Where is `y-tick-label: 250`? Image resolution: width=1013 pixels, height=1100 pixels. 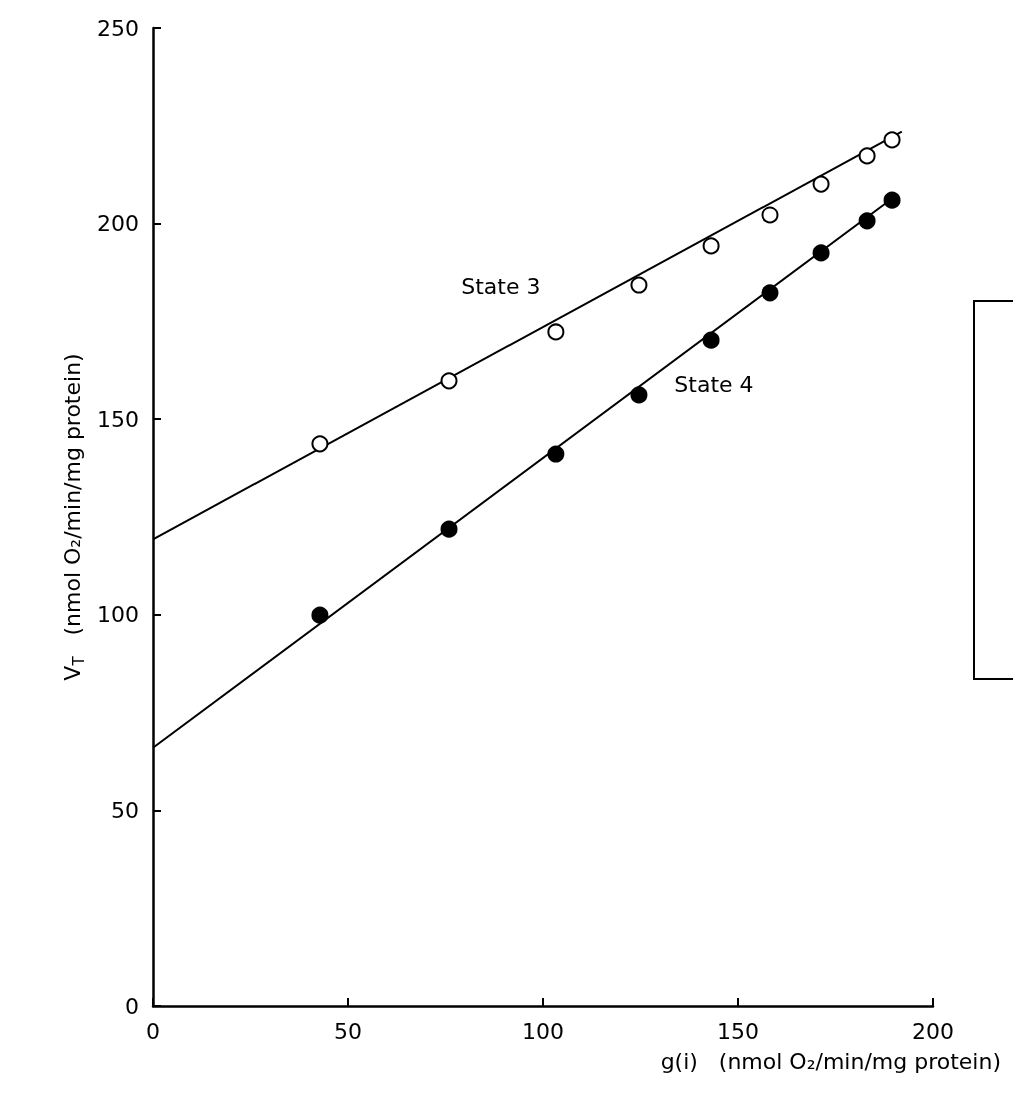 y-tick-label: 250 is located at coordinates (118, 28).